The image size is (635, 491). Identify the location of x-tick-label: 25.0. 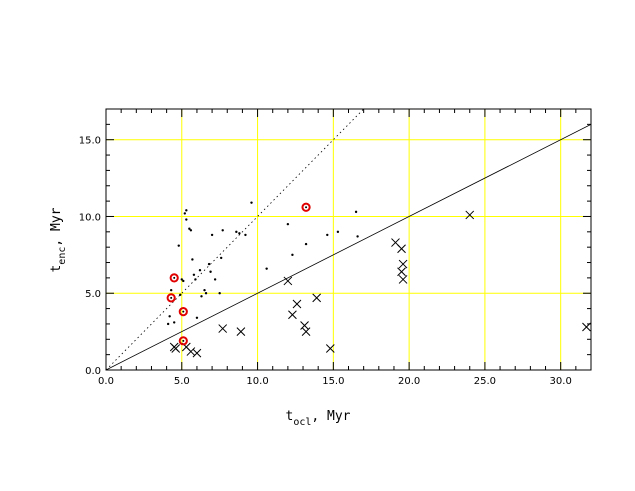
(485, 381).